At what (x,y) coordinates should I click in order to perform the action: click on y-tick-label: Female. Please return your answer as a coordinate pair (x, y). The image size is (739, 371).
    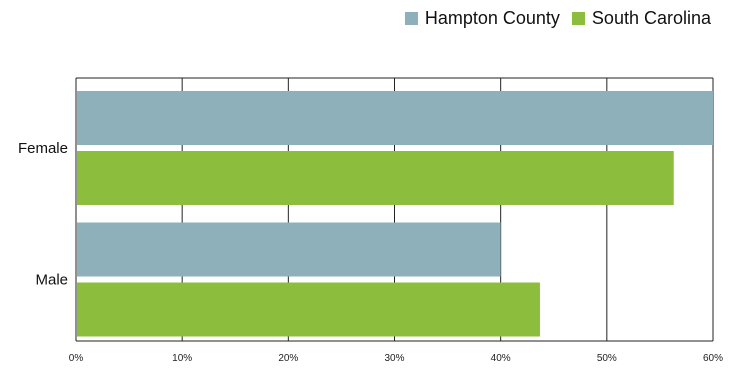
    Looking at the image, I should click on (43, 148).